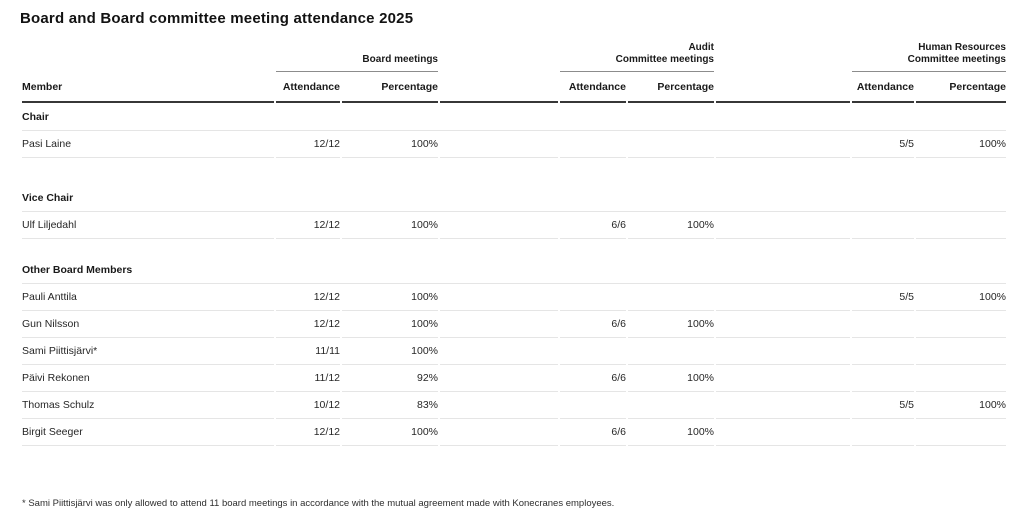 This screenshot has width=1024, height=526. Describe the element at coordinates (593, 87) in the screenshot. I see `audit-attendance-header: Attendance` at that location.